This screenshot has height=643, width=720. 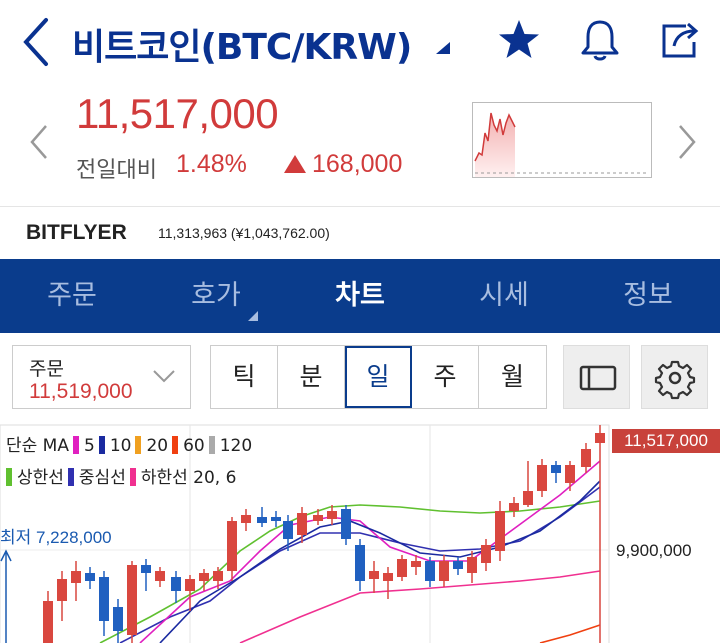 I want to click on ma20-swatch, so click(x=138, y=445).